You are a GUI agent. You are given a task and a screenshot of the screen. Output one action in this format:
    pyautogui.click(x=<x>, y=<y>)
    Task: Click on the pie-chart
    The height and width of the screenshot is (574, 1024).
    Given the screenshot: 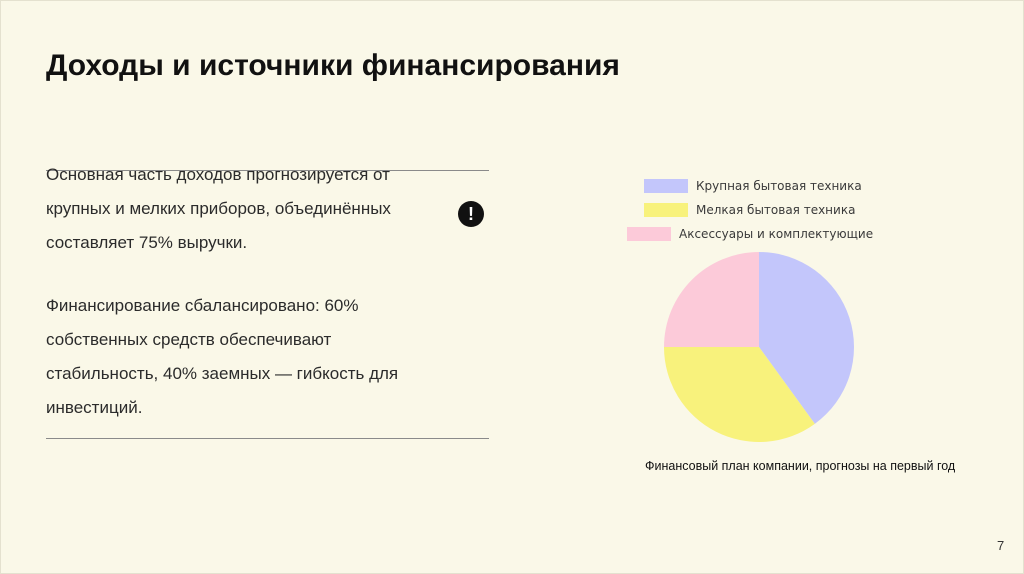 What is the action you would take?
    pyautogui.click(x=759, y=347)
    